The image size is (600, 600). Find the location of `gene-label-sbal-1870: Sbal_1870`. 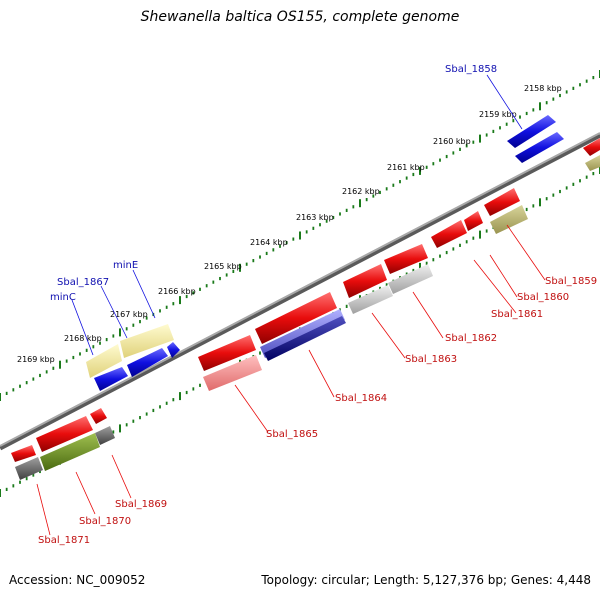

gene-label-sbal-1870: Sbal_1870 is located at coordinates (105, 521).